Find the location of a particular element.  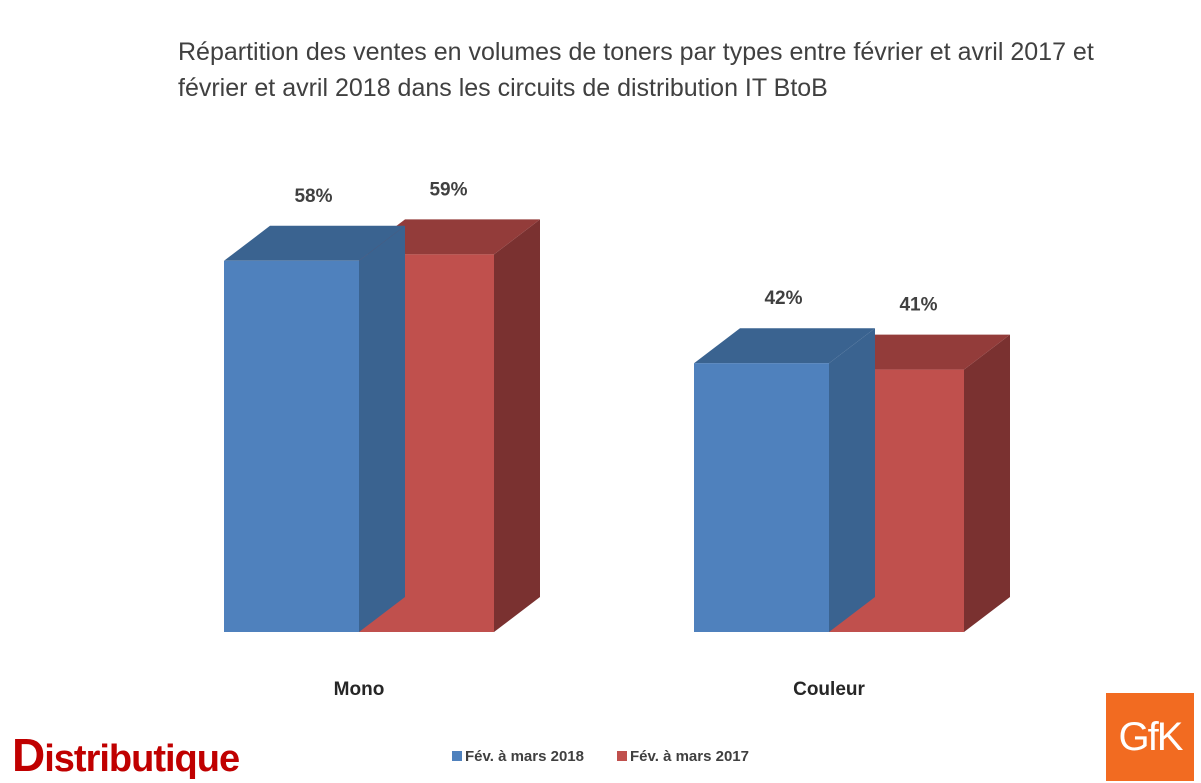

legend: Fév. à mars 2018 Fév. à mars 2017 is located at coordinates (600, 756).